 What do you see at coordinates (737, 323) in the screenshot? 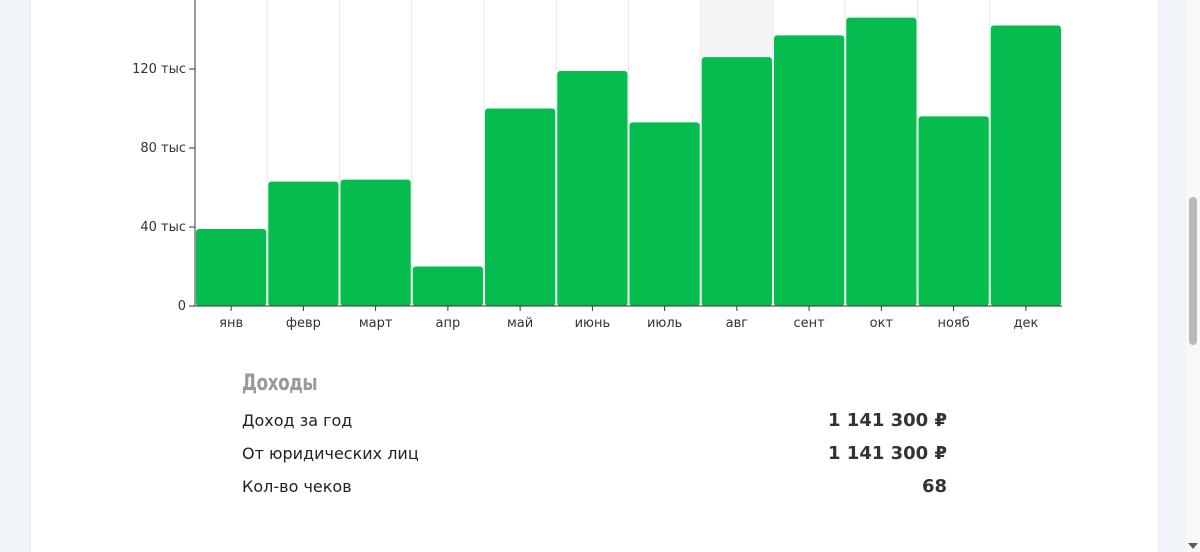
I see `x-tick-label-авг: авг` at bounding box center [737, 323].